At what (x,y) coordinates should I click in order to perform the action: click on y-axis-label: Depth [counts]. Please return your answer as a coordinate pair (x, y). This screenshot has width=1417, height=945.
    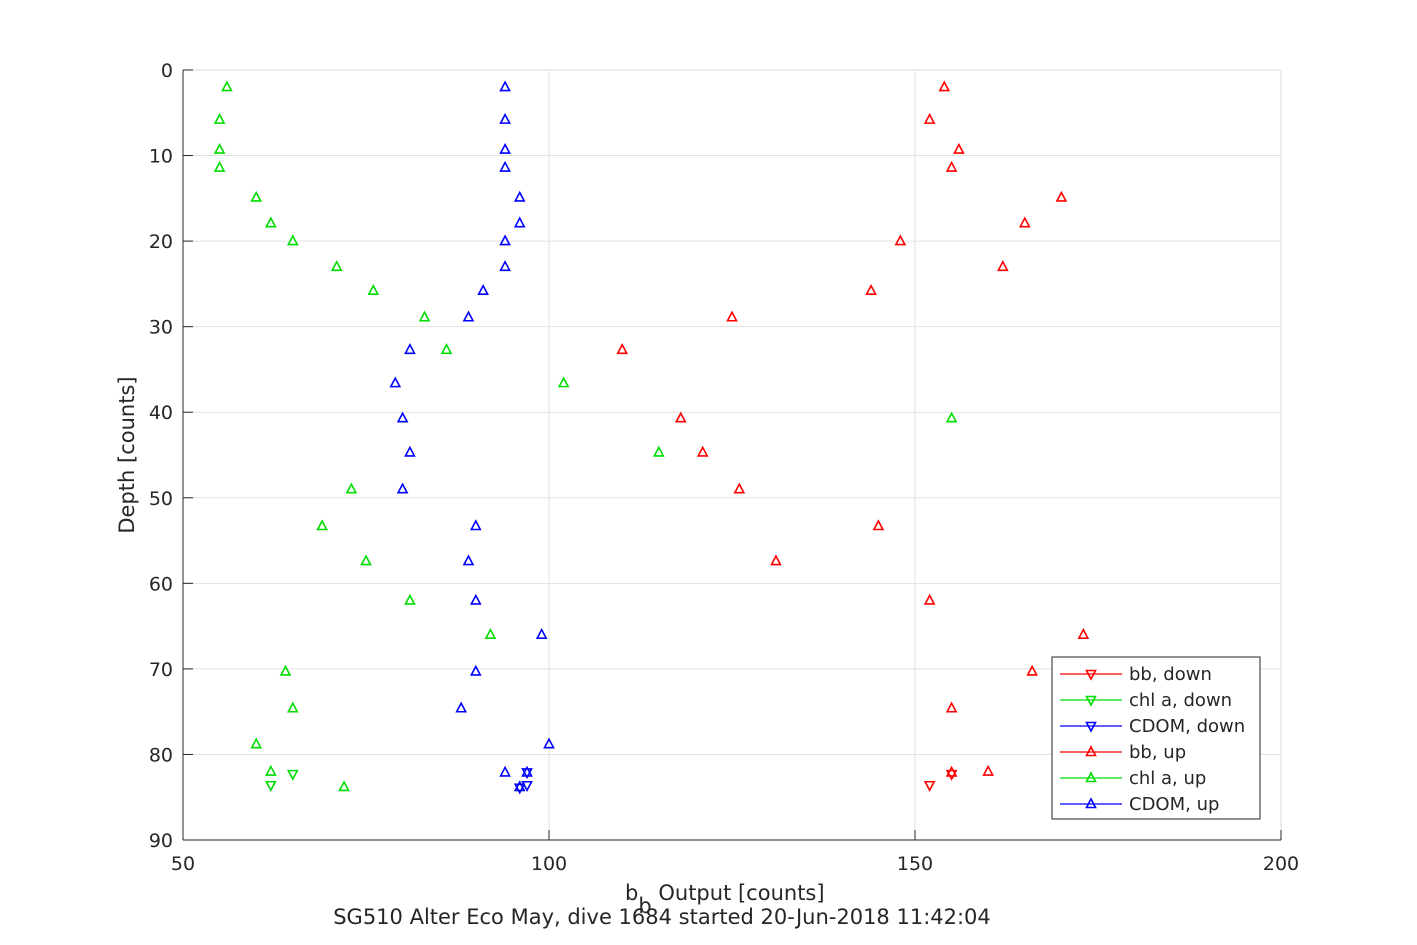
    Looking at the image, I should click on (127, 454).